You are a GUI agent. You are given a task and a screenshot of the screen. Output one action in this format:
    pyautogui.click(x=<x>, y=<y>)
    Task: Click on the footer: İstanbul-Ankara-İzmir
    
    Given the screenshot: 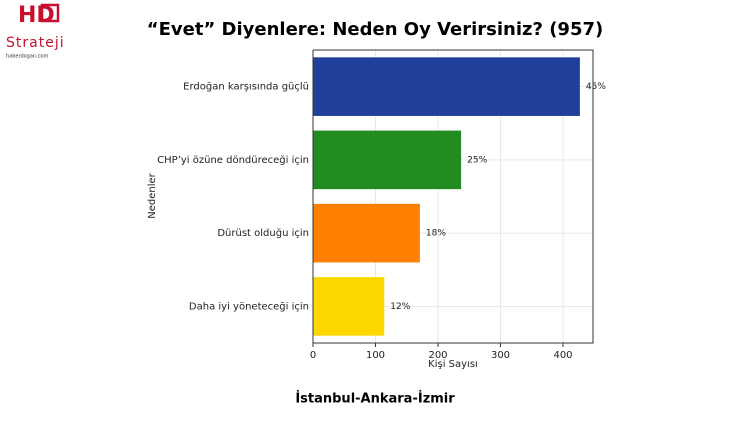 What is the action you would take?
    pyautogui.click(x=375, y=399)
    